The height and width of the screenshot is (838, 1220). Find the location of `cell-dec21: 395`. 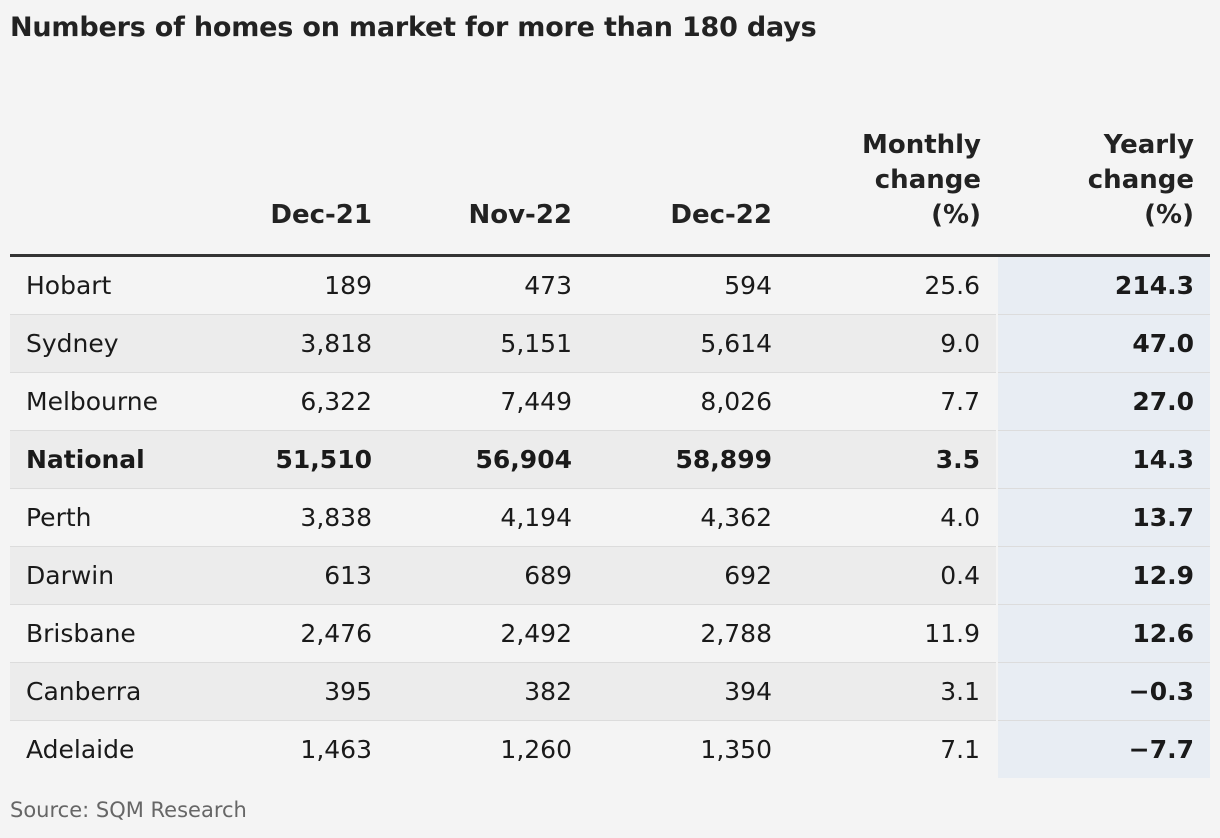

cell-dec21: 395 is located at coordinates (299, 691).